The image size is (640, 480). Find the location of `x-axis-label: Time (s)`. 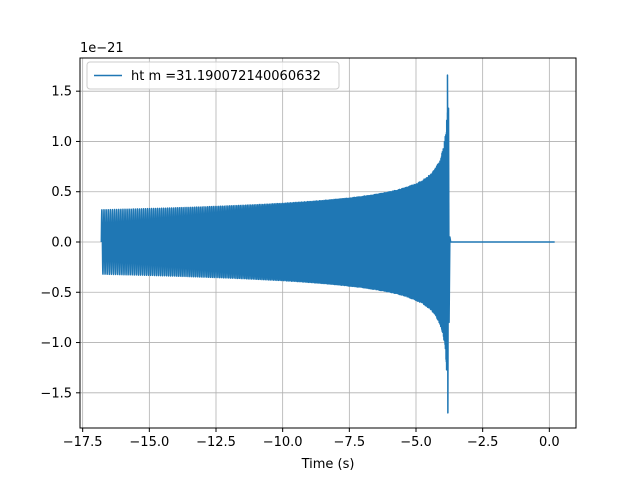

x-axis-label: Time (s) is located at coordinates (328, 464).